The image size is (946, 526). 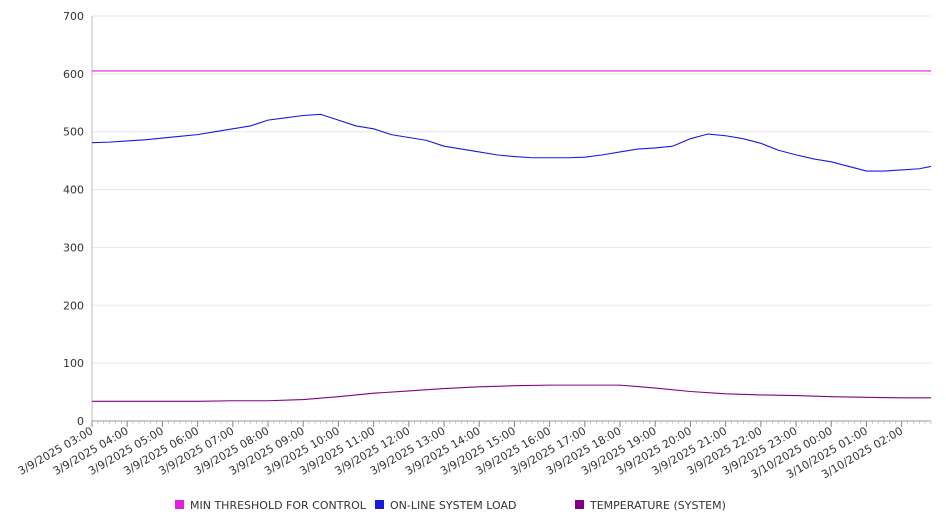 I want to click on y-tick-label: 0, so click(x=80, y=421).